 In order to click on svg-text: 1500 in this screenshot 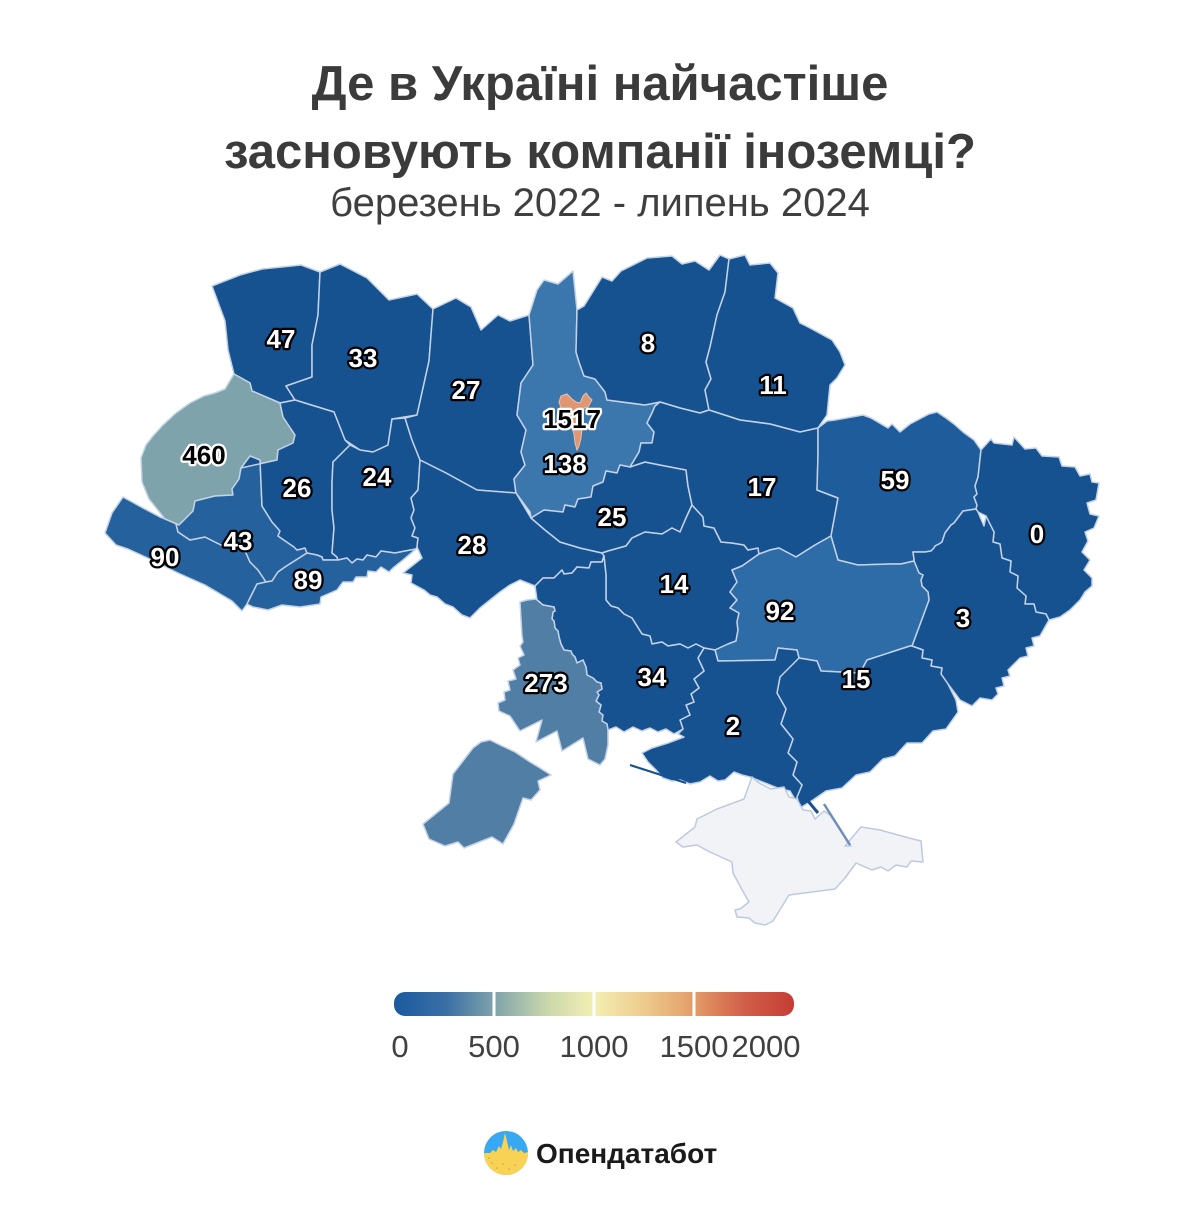, I will do `click(694, 1046)`.